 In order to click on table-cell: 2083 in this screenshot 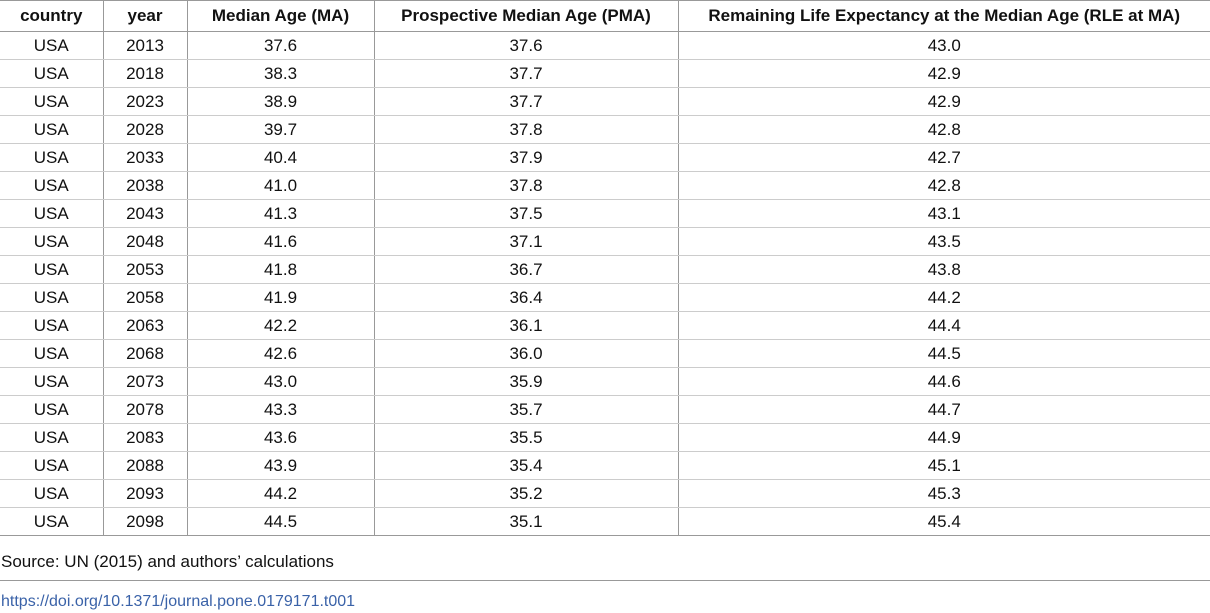, I will do `click(144, 437)`.